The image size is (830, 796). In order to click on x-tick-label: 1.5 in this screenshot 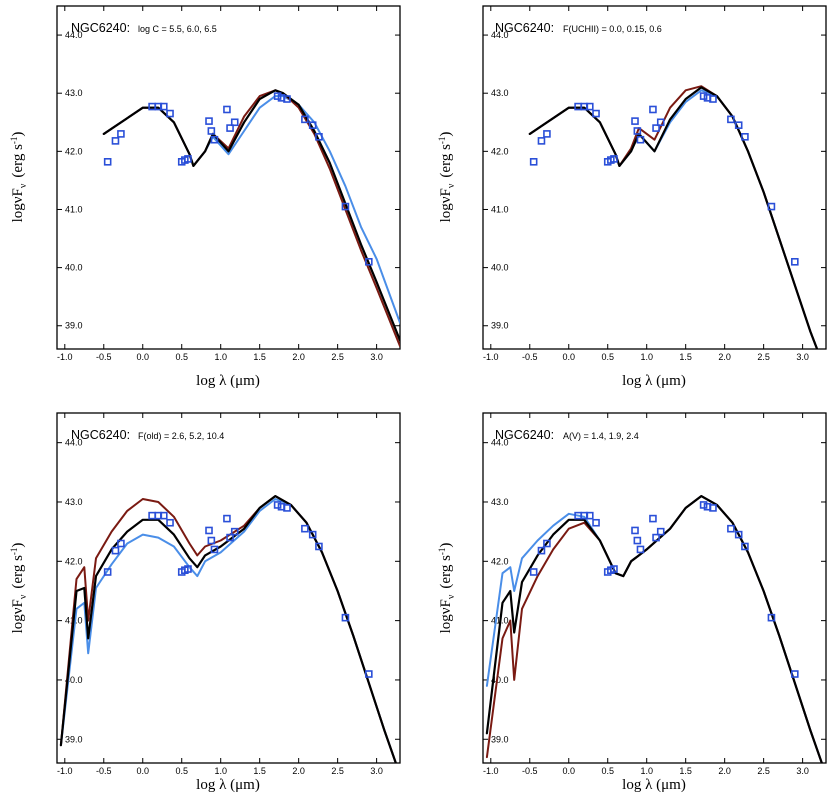, I will do `click(259, 771)`.